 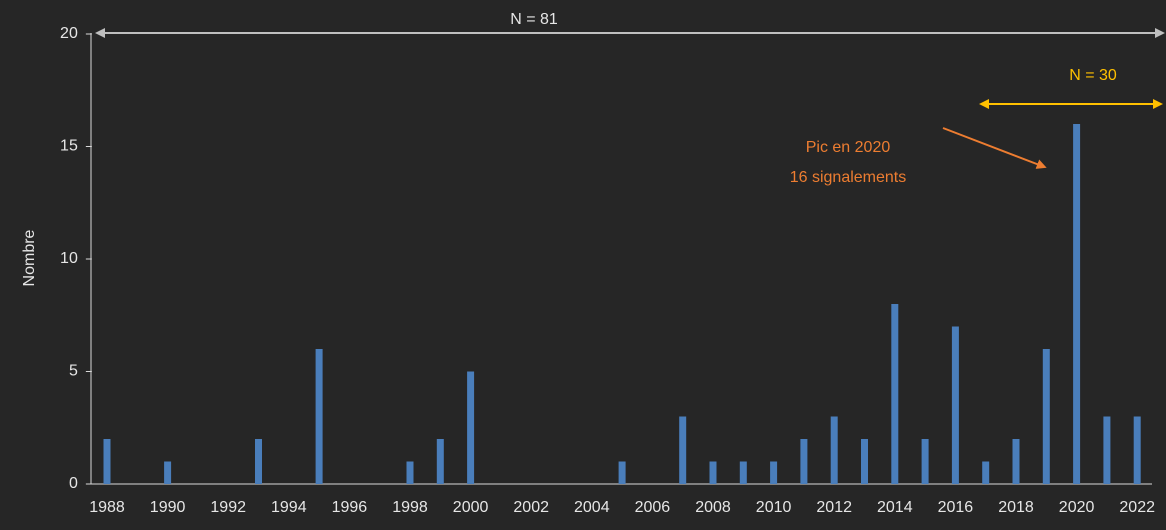 What do you see at coordinates (994, 148) in the screenshot?
I see `callout-arrow` at bounding box center [994, 148].